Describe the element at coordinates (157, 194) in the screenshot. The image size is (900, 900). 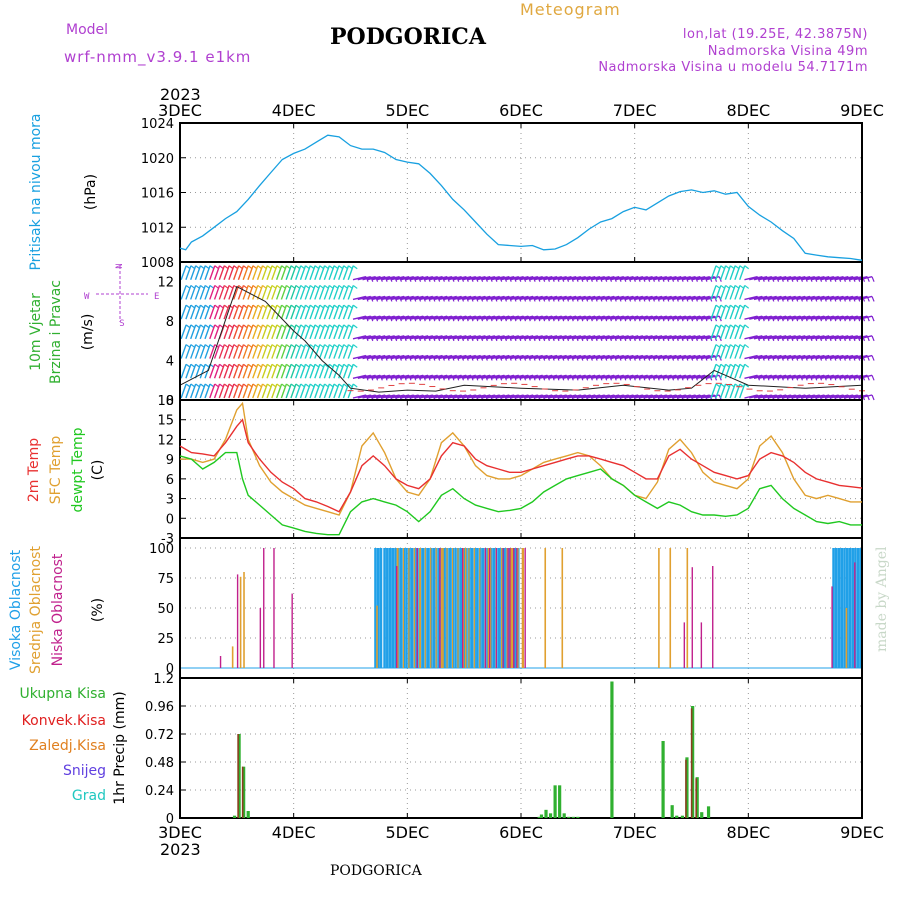
I see `y-tick-label: 1016` at that location.